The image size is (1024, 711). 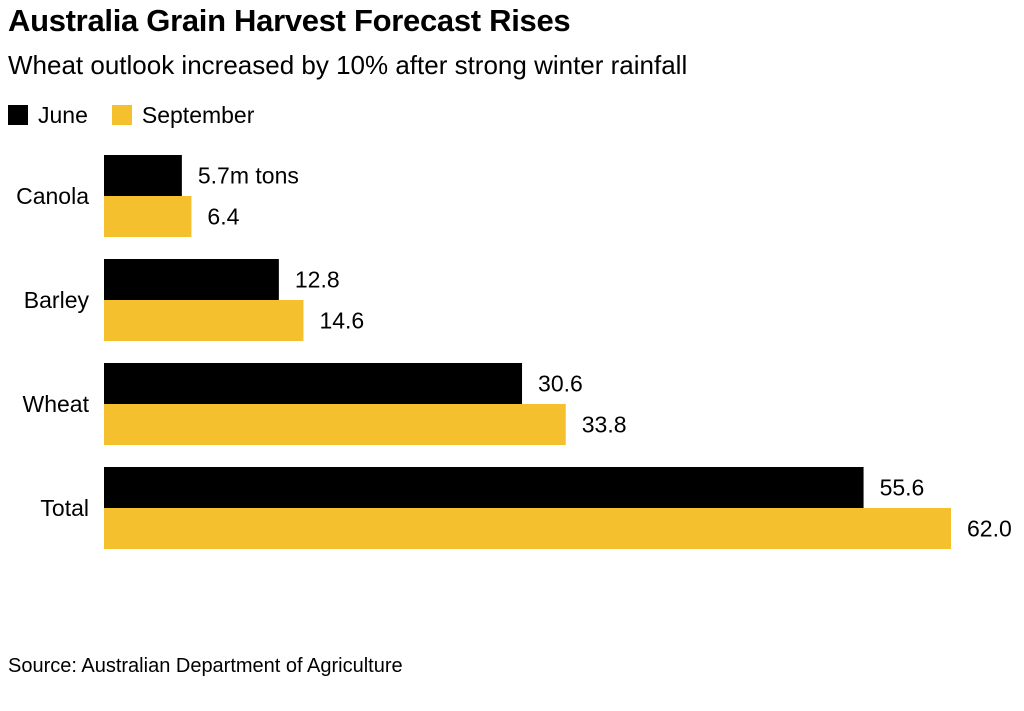 What do you see at coordinates (313, 383) in the screenshot?
I see `bar-june-wheat` at bounding box center [313, 383].